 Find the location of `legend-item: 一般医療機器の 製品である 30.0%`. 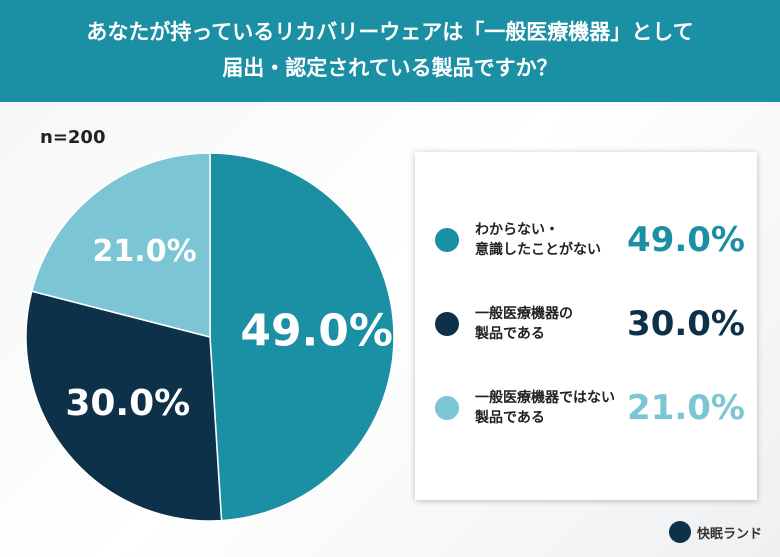

legend-item: 一般医療機器の 製品である 30.0% is located at coordinates (590, 324).